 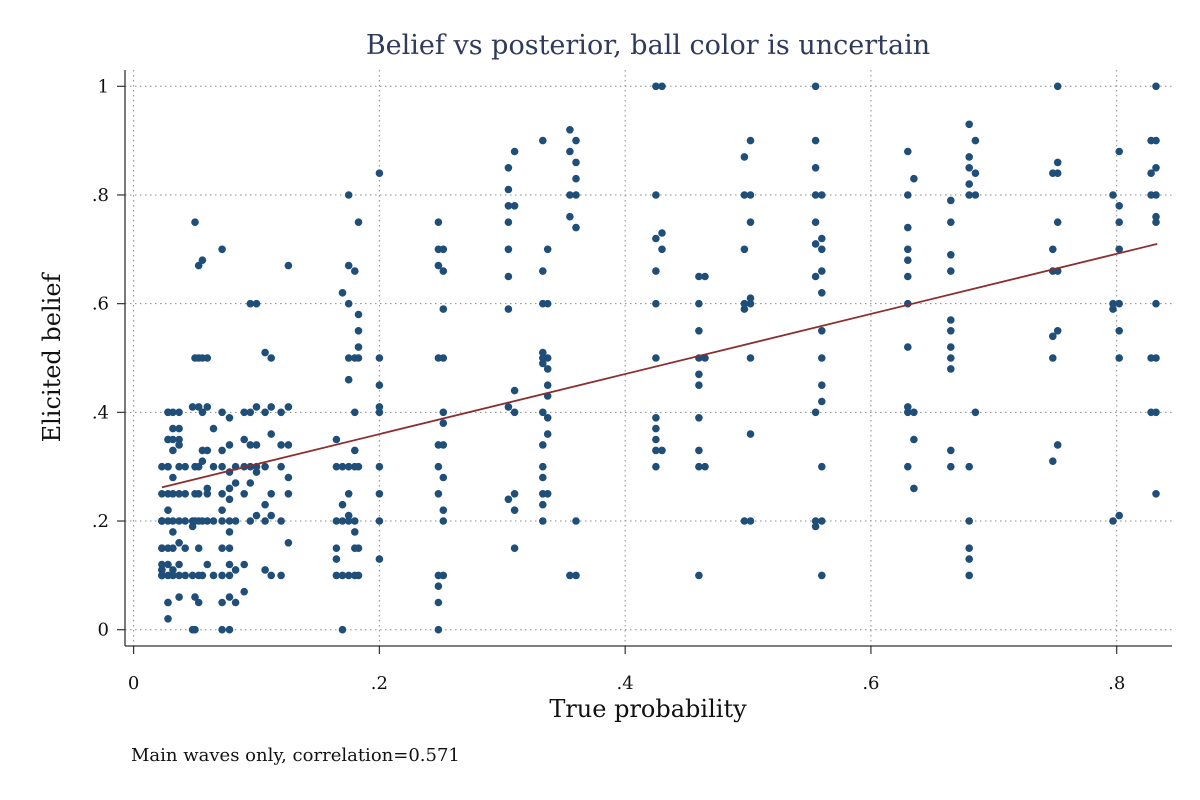 What do you see at coordinates (100, 304) in the screenshot?
I see `y-tick-label: .6` at bounding box center [100, 304].